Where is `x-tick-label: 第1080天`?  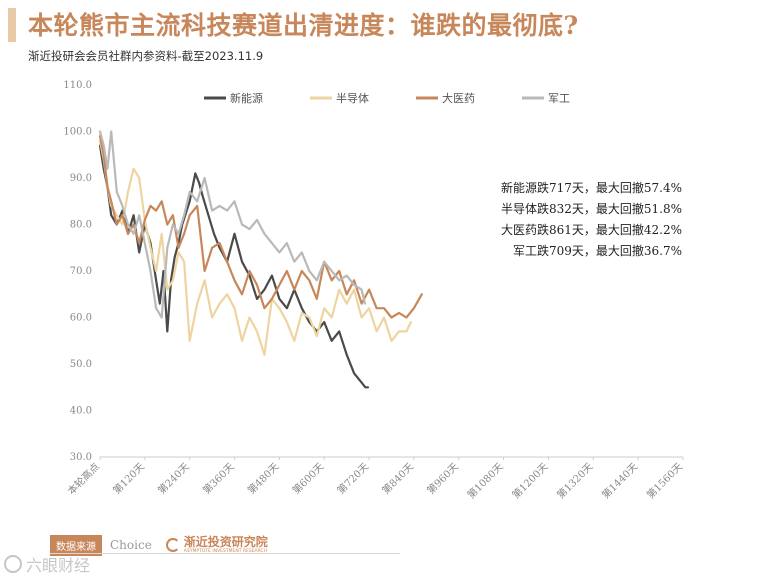
x-tick-label: 第1080天 is located at coordinates (484, 480).